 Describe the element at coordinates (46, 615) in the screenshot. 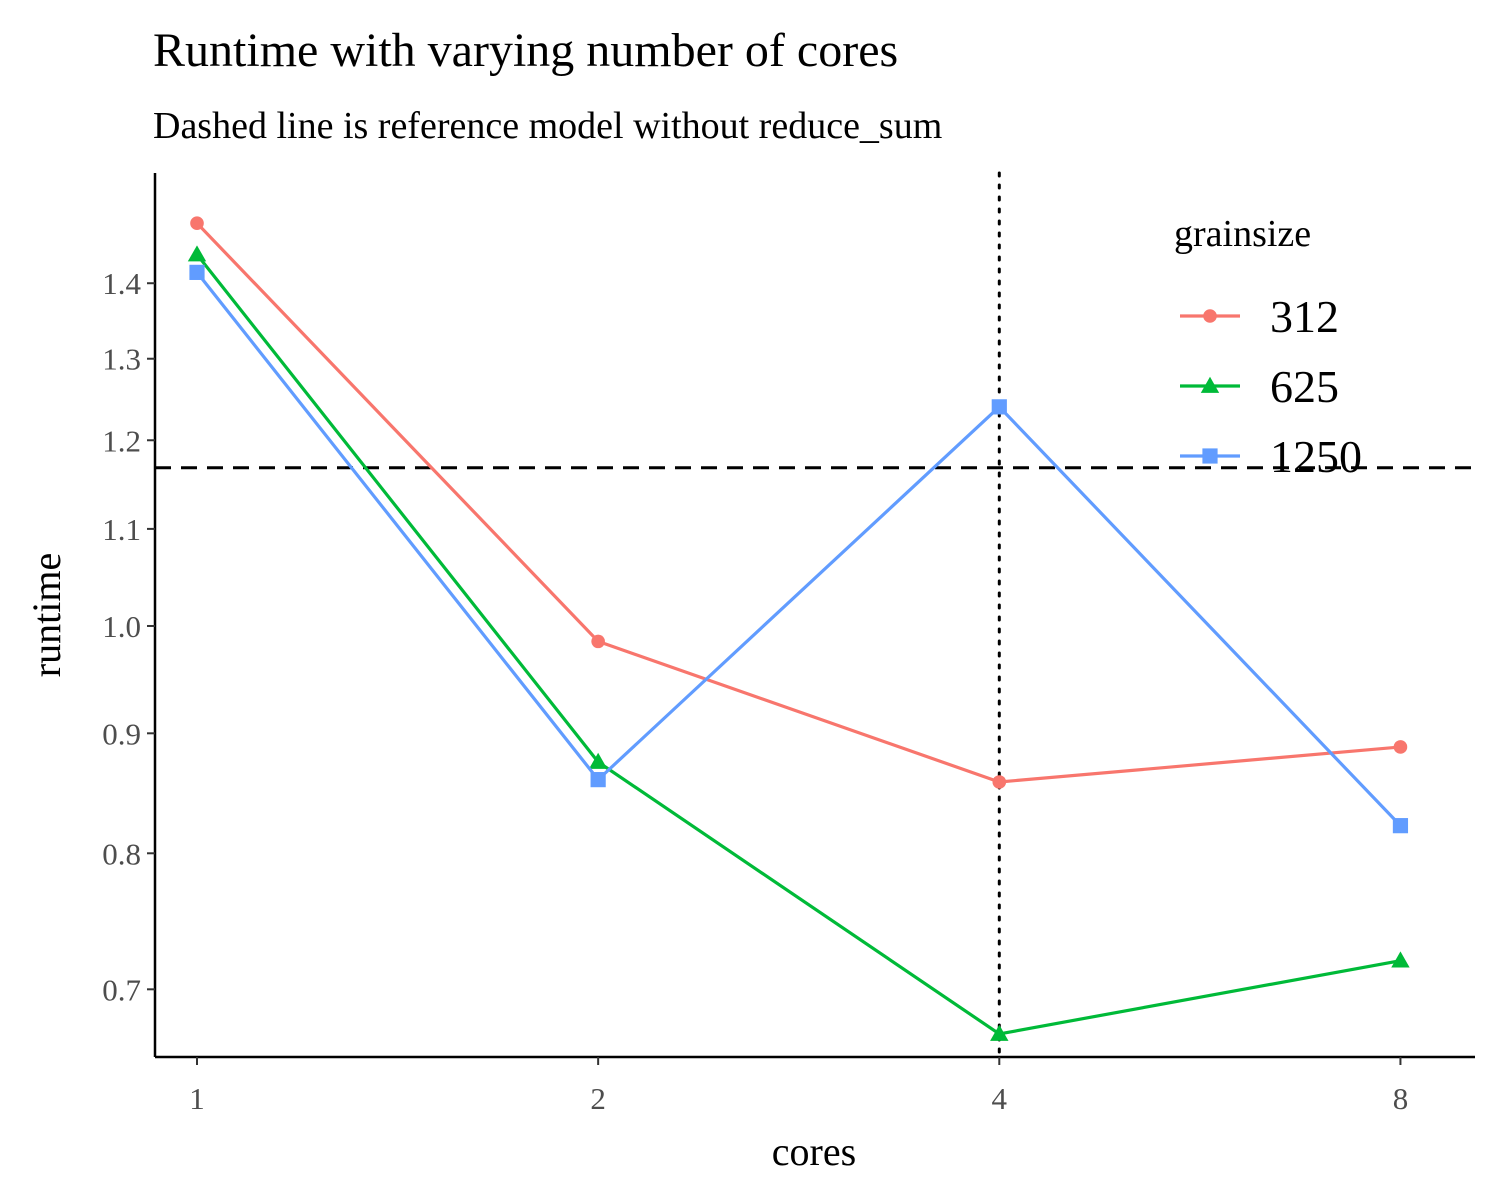

I see `y-axis-label: runtime` at that location.